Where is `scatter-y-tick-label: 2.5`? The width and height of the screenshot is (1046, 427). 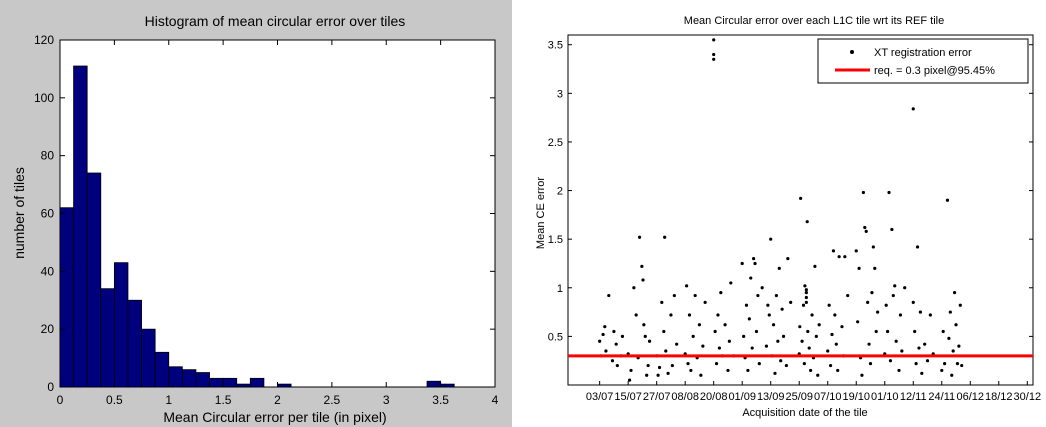 scatter-y-tick-label: 2.5 is located at coordinates (555, 143).